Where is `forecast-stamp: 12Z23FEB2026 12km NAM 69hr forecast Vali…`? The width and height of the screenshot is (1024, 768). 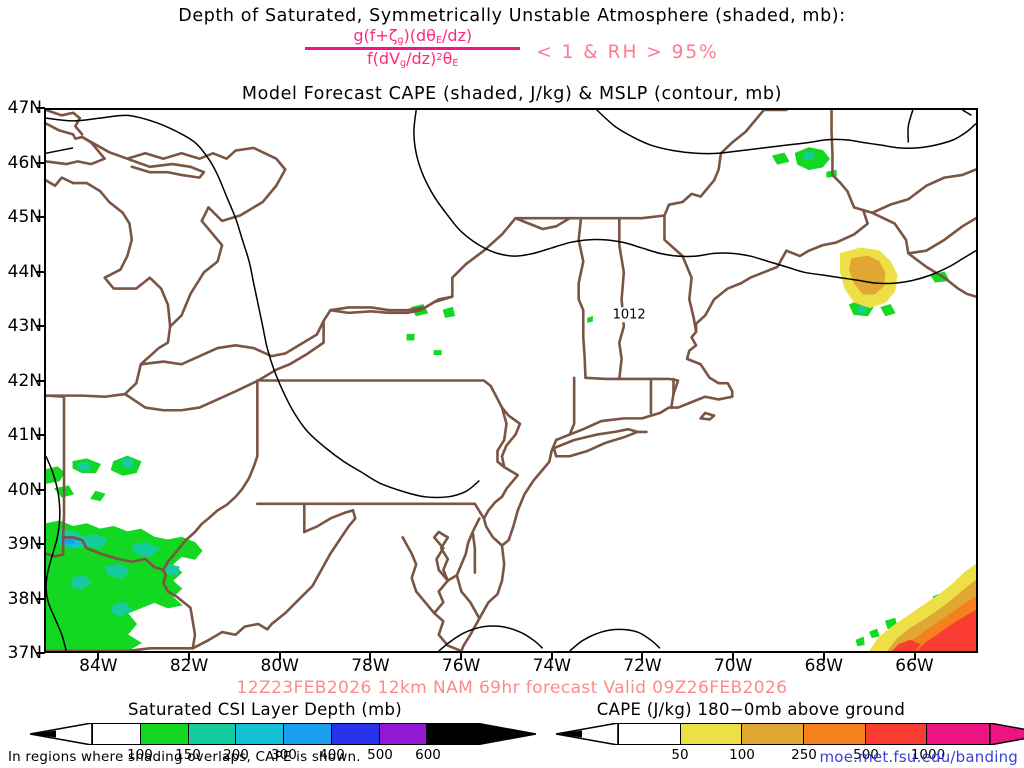
forecast-stamp: 12Z23FEB2026 12km NAM 69hr forecast Vali… is located at coordinates (512, 688).